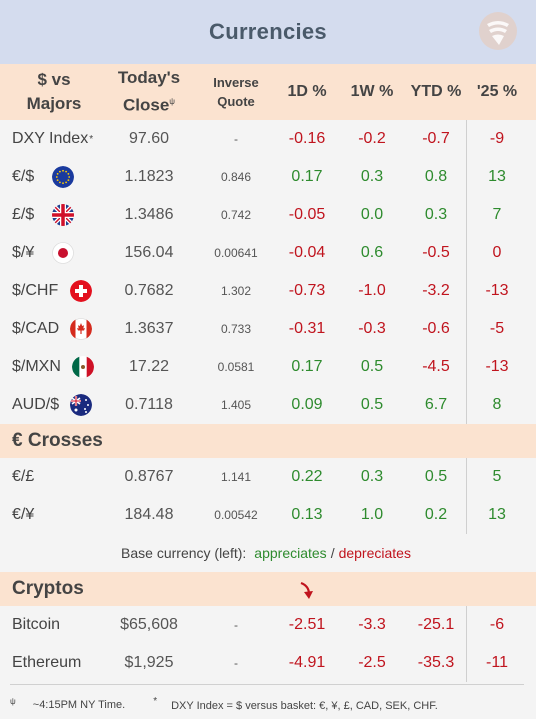 The height and width of the screenshot is (719, 536). I want to click on table-row: Ethereum $1,925 - -4.91 -2.5 -35.3 -11, so click(268, 663).